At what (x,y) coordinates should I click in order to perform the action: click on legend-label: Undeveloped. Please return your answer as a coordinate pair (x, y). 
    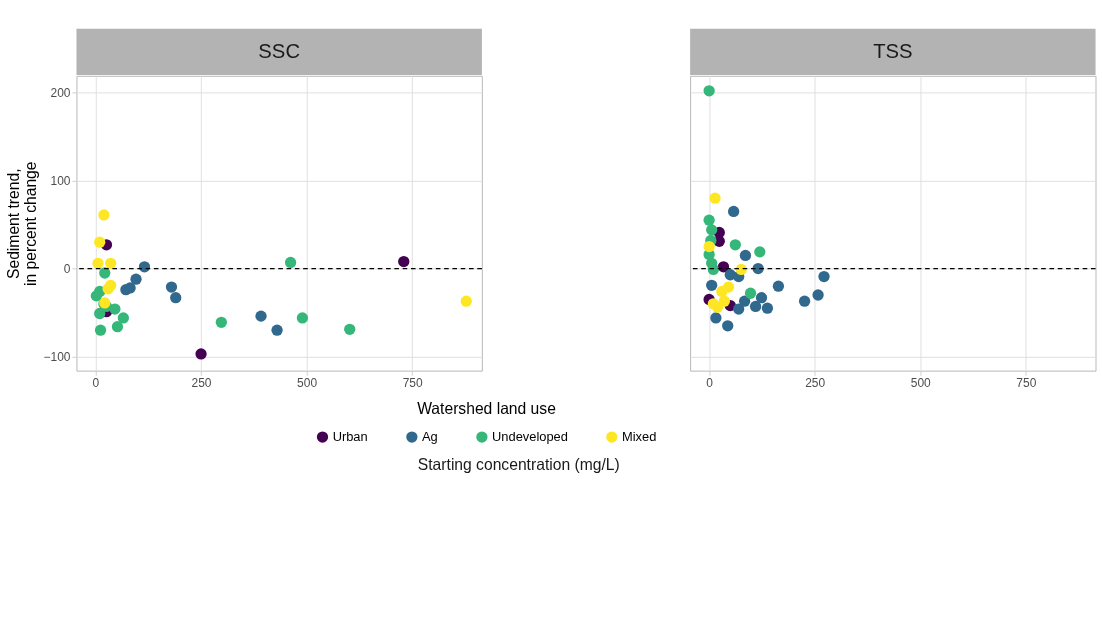
    Looking at the image, I should click on (530, 436).